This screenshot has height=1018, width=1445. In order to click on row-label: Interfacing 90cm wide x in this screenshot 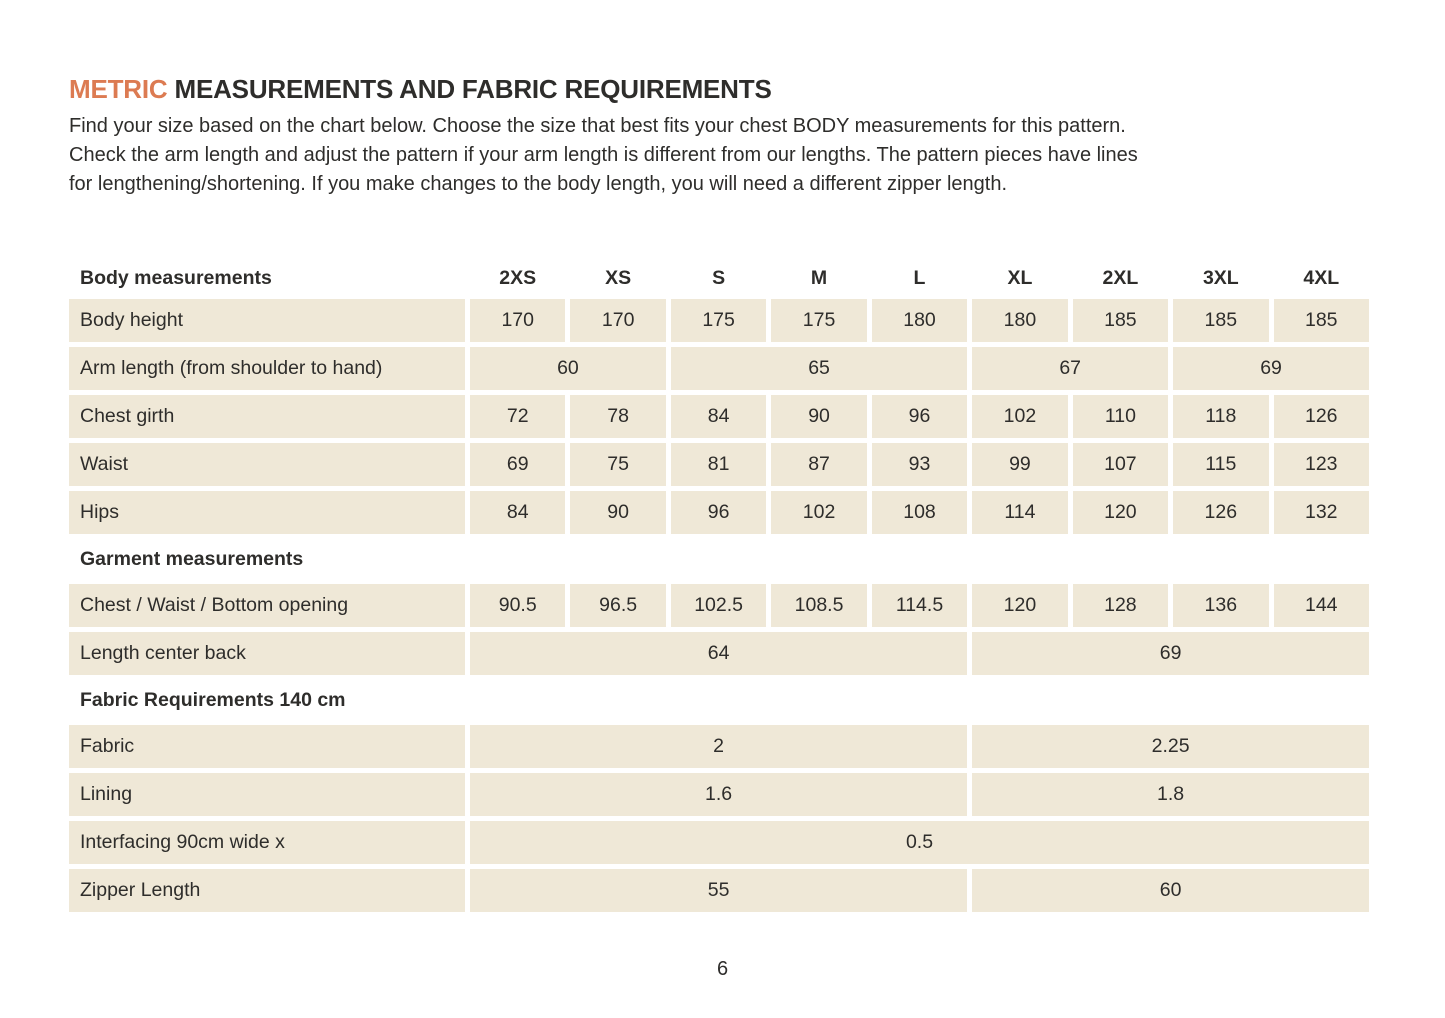, I will do `click(267, 842)`.